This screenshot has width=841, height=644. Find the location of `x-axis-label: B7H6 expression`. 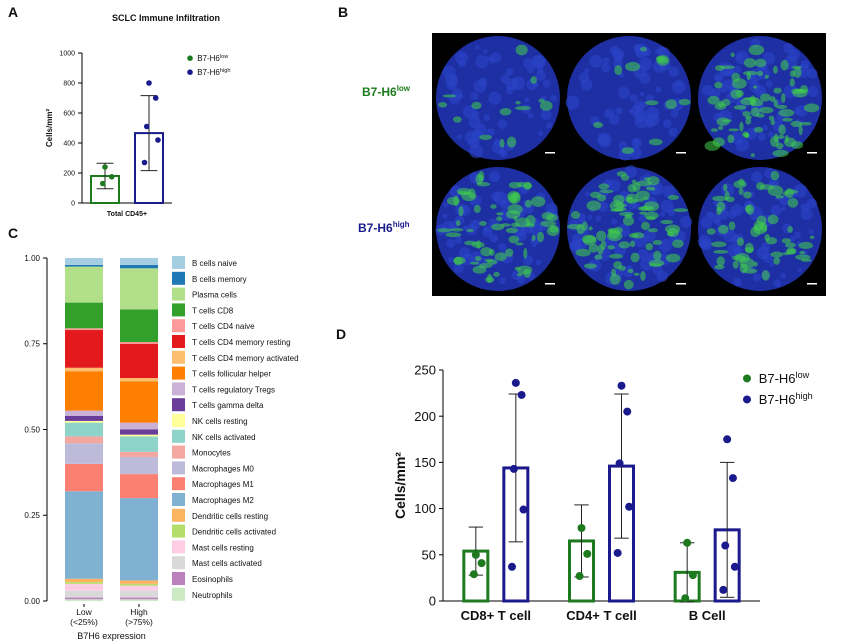

x-axis-label: B7H6 expression is located at coordinates (111, 636).